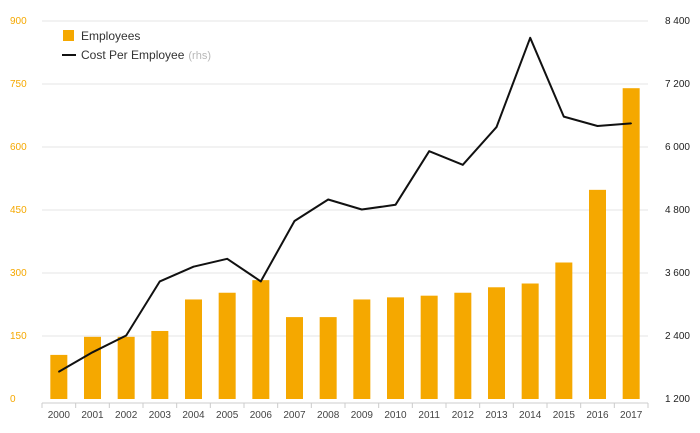  What do you see at coordinates (395, 415) in the screenshot?
I see `x-tick-label: 2010` at bounding box center [395, 415].